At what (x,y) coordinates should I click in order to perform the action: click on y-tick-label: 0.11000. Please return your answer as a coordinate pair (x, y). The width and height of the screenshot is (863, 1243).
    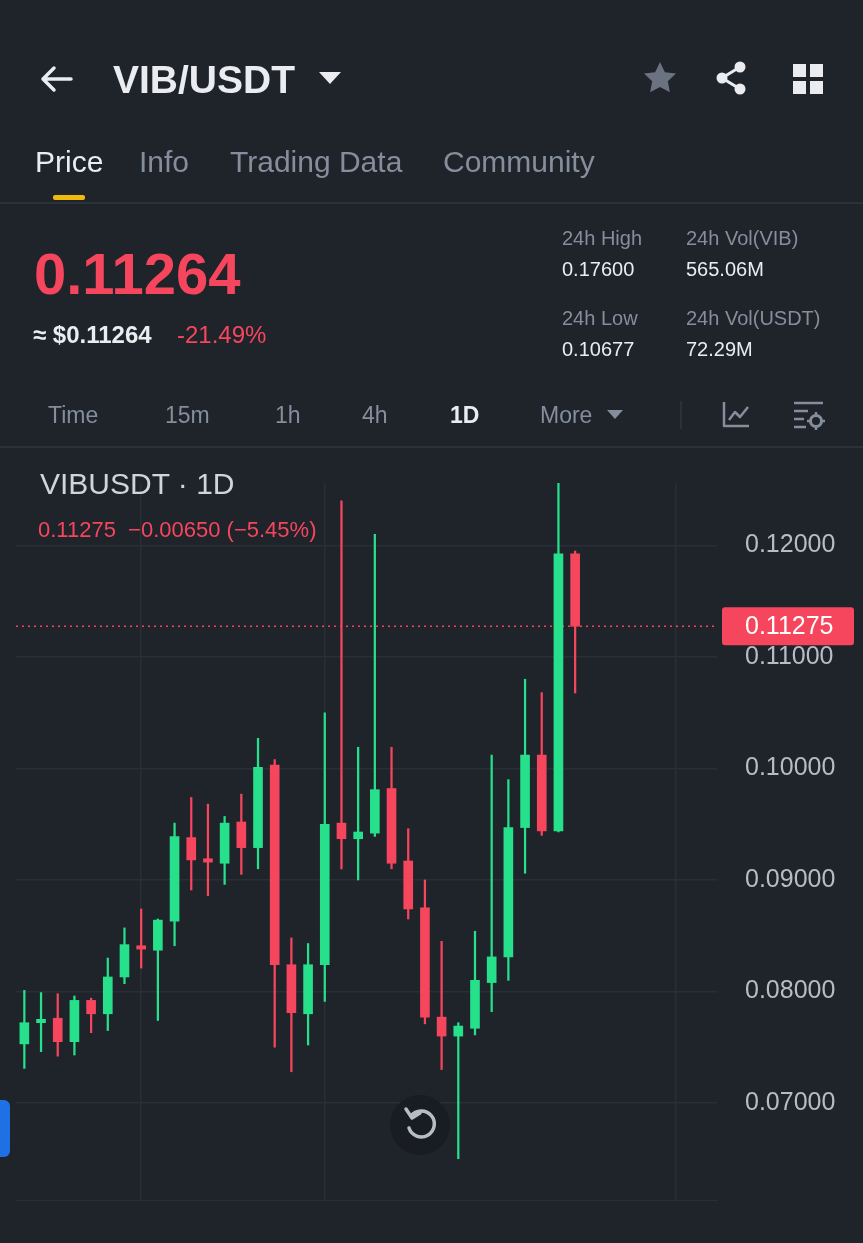
    Looking at the image, I should click on (789, 654).